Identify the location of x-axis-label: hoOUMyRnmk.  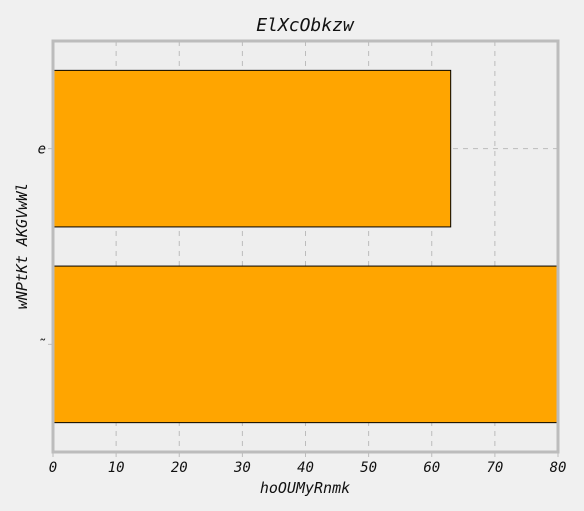
(305, 488).